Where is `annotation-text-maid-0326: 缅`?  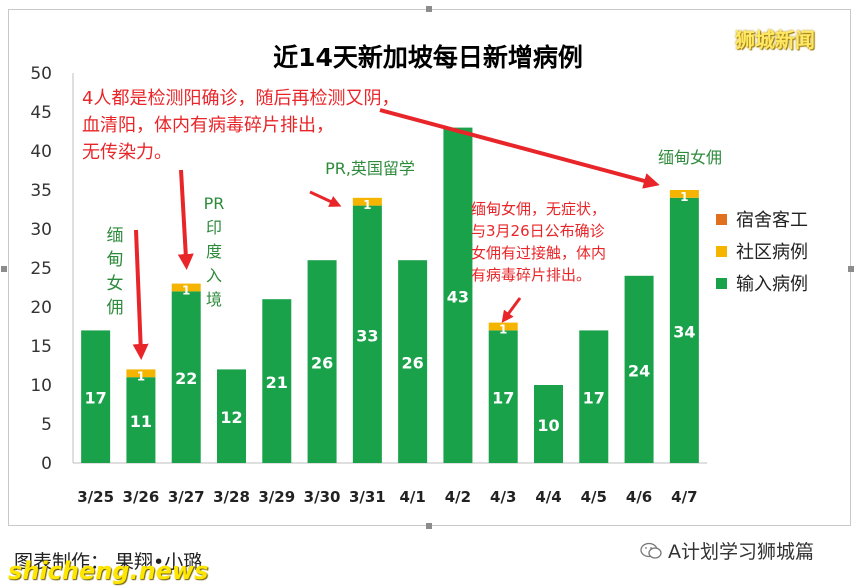
annotation-text-maid-0326: 缅 is located at coordinates (115, 236).